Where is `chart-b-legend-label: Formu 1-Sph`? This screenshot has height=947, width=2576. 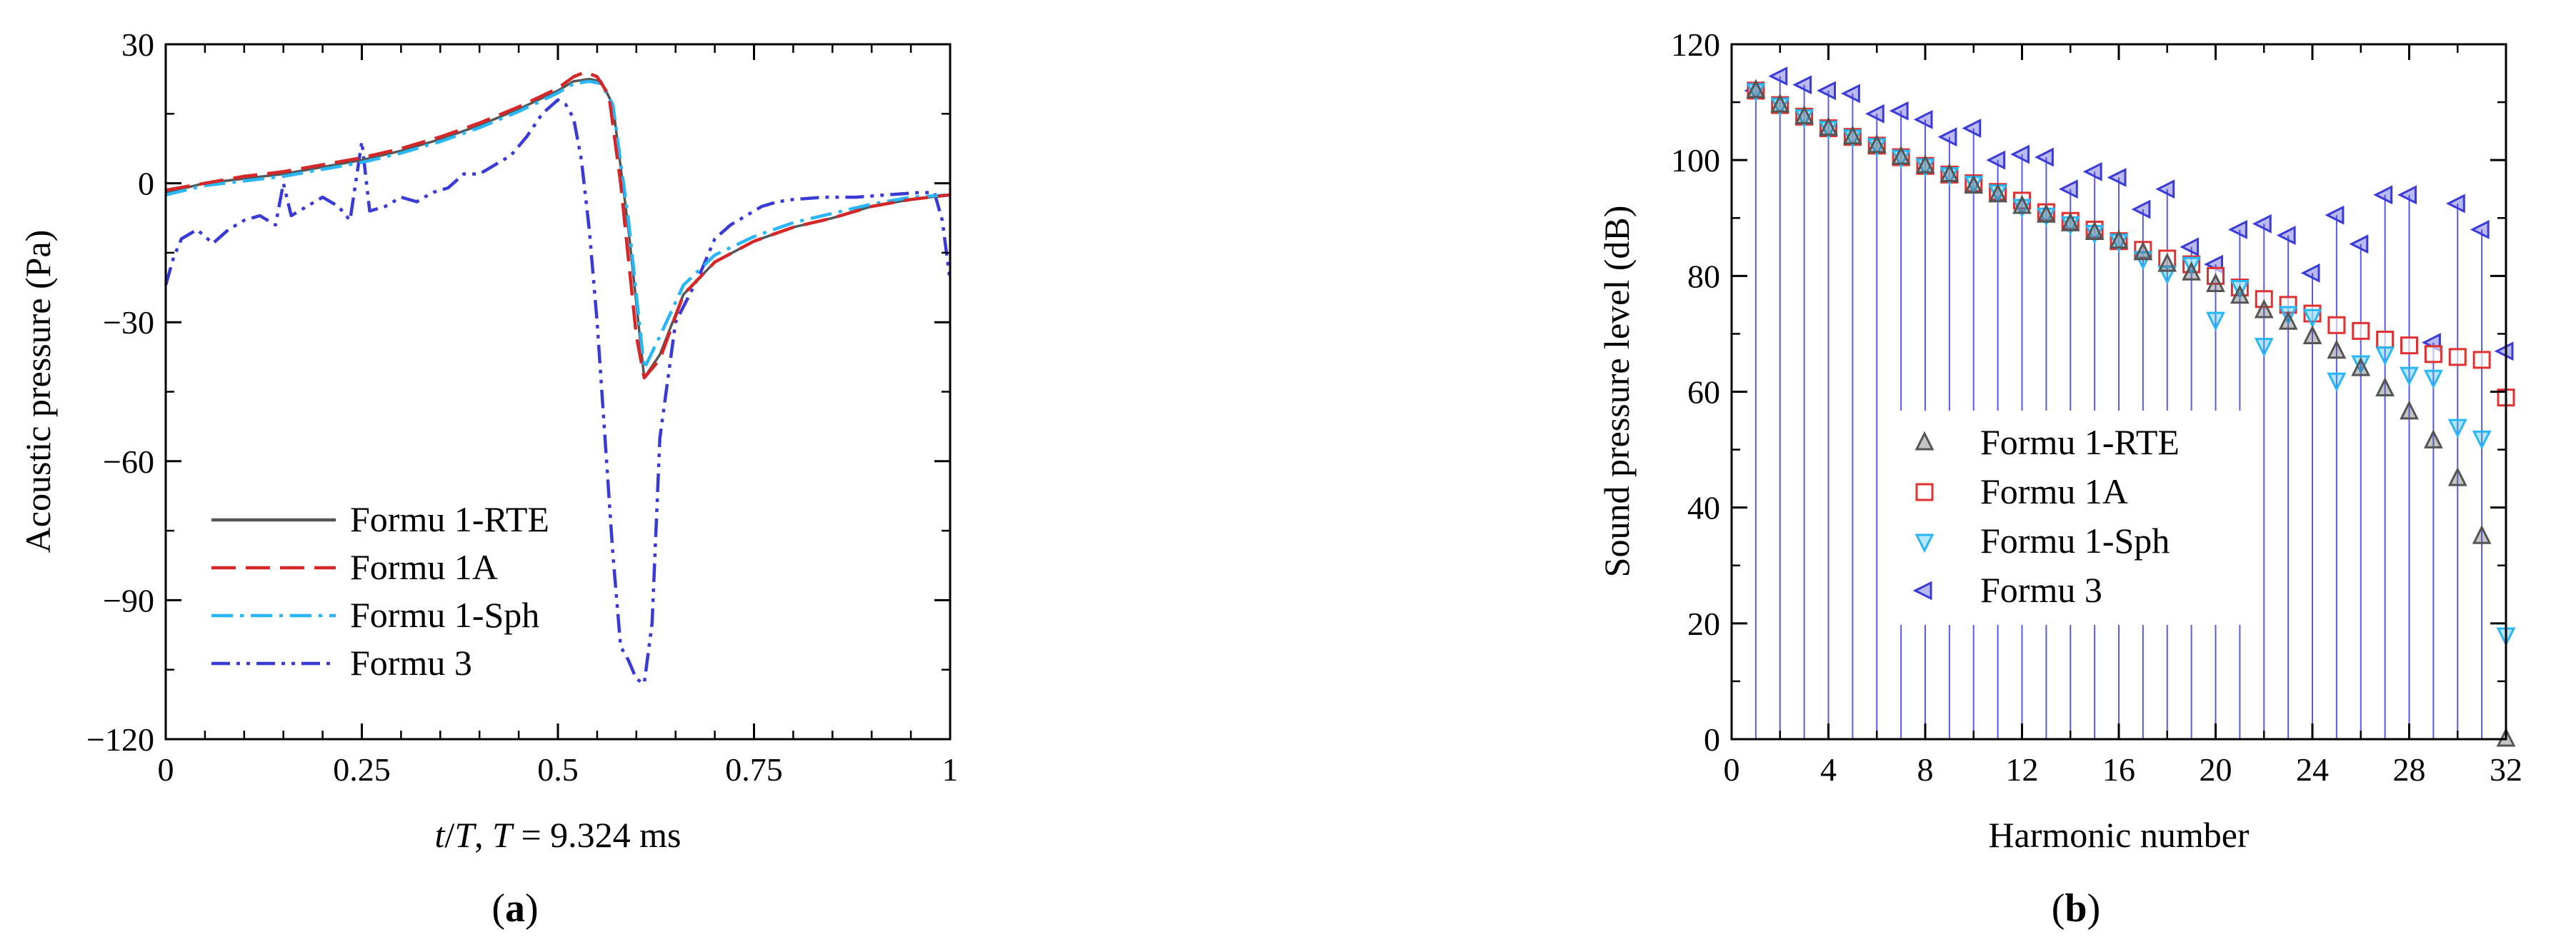
chart-b-legend-label: Formu 1-Sph is located at coordinates (2075, 541).